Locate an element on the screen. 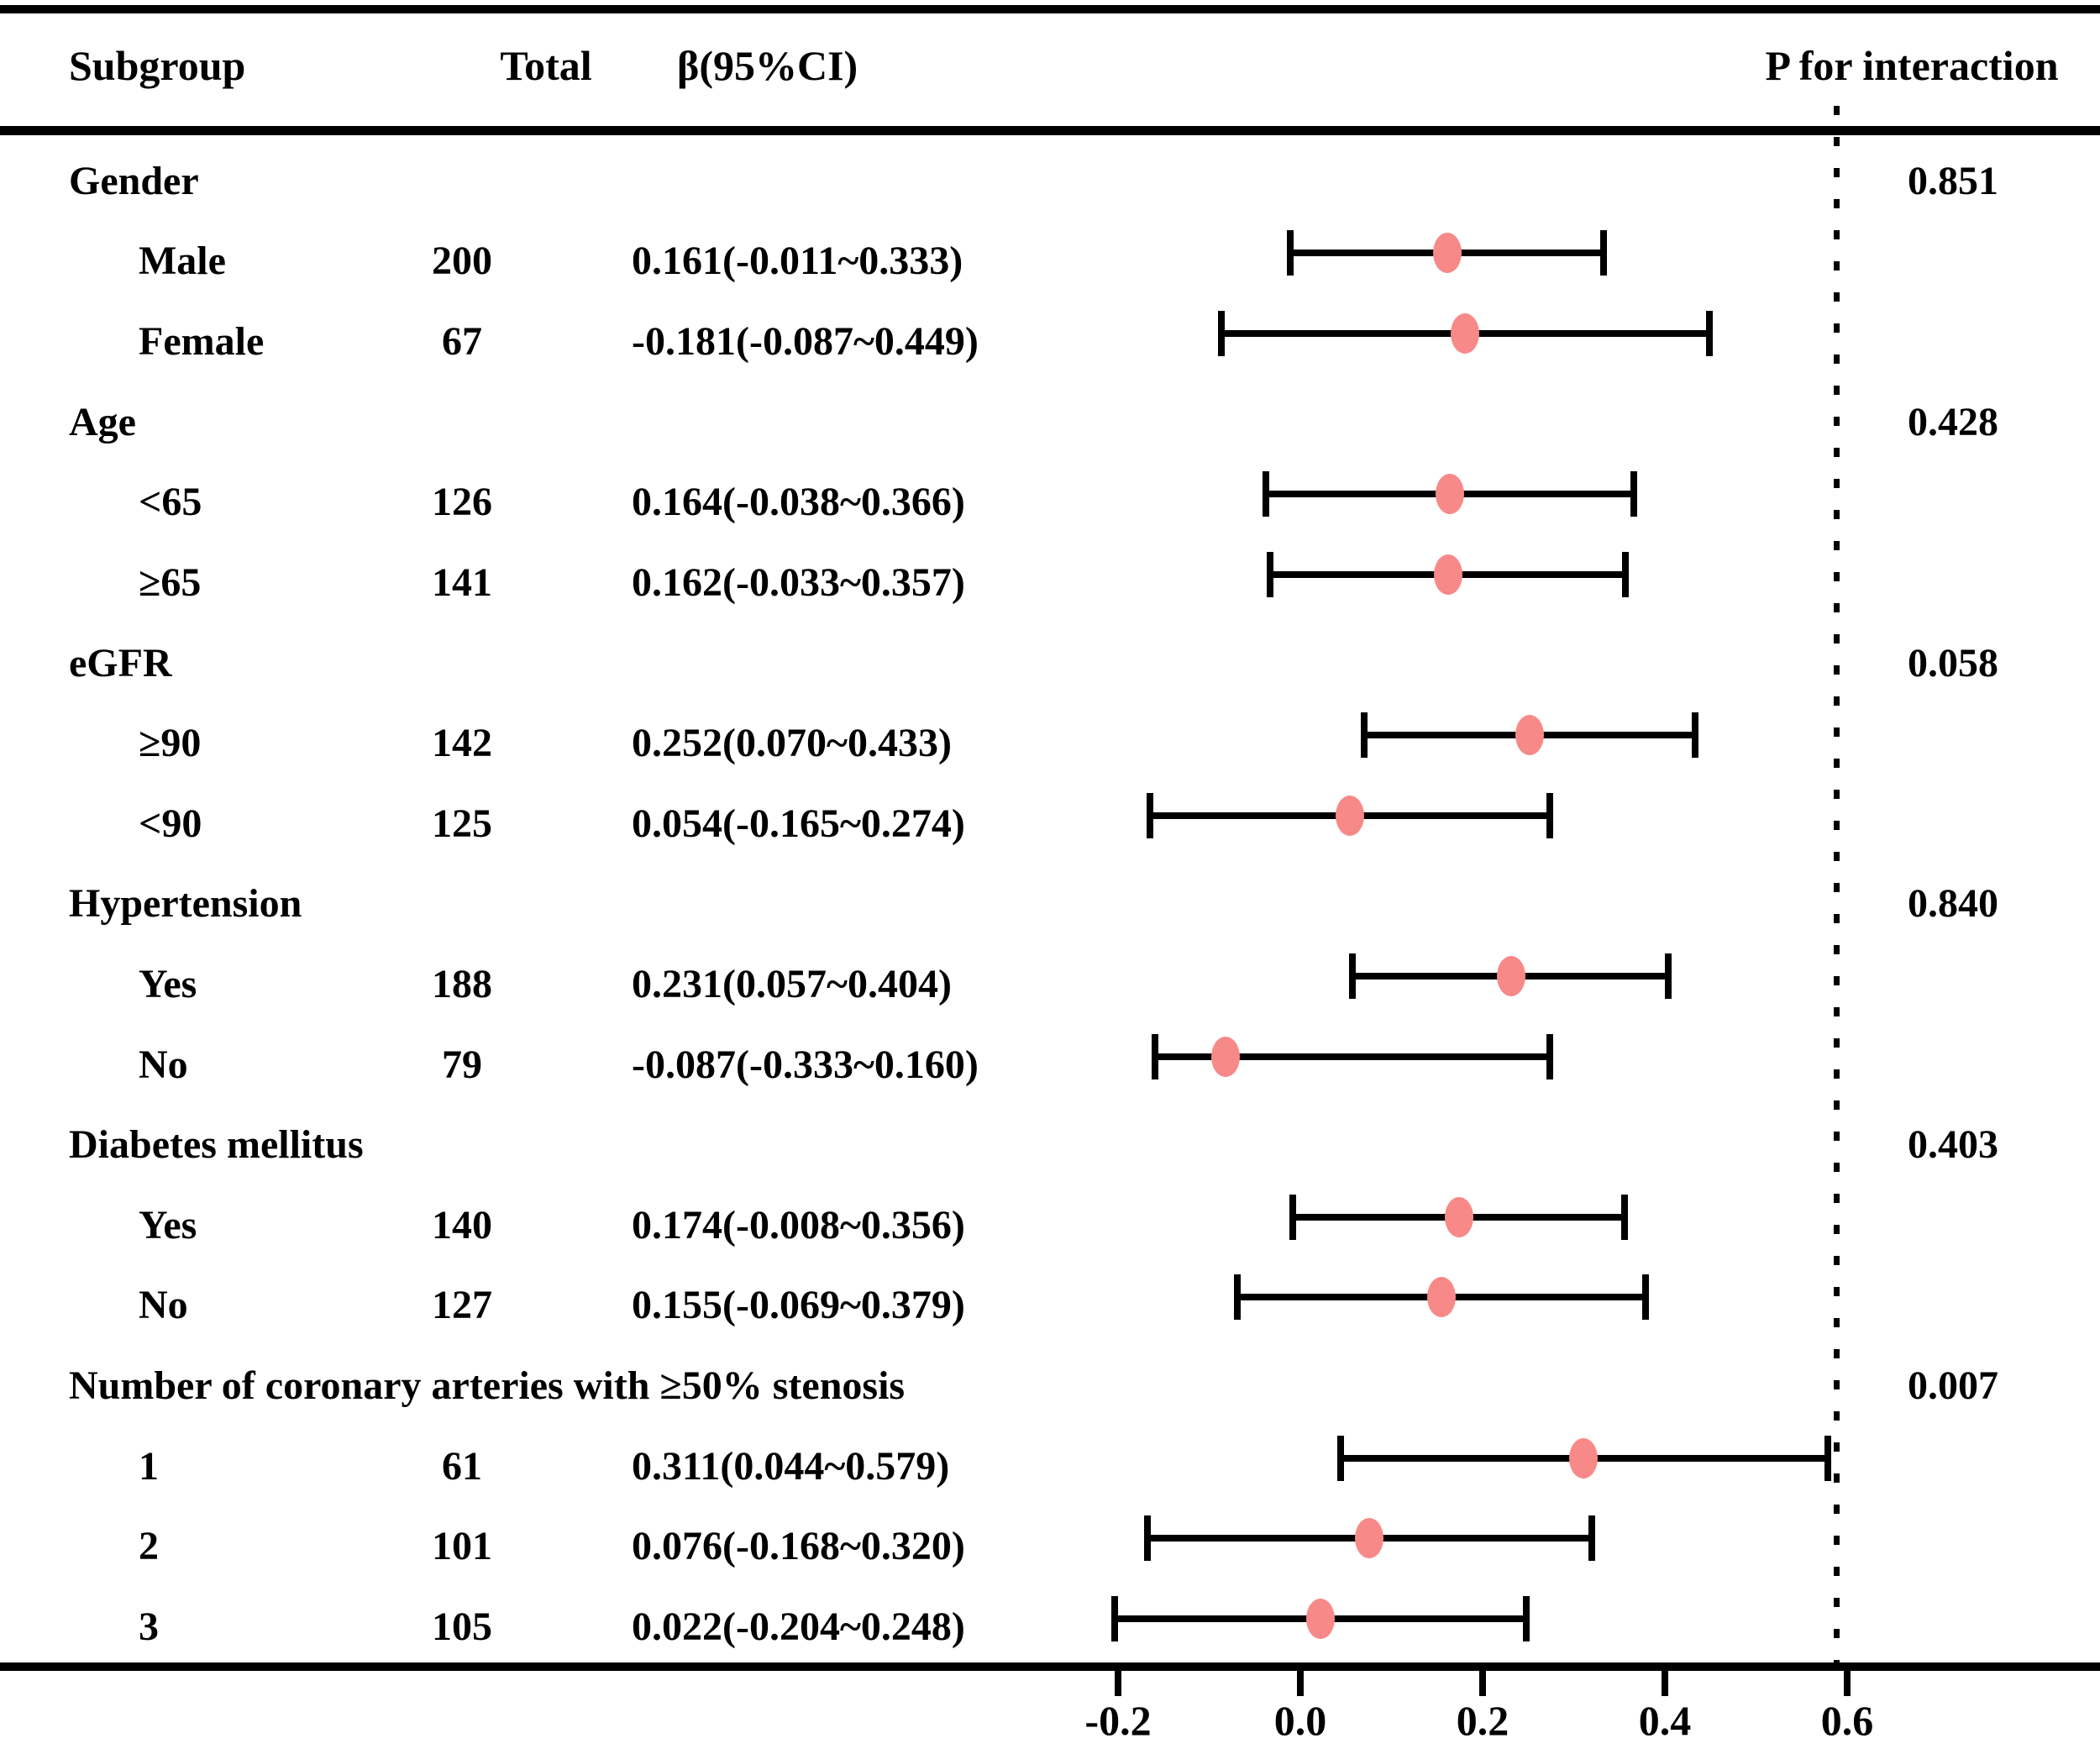  p-column-dotted-separator is located at coordinates (1837, 886).